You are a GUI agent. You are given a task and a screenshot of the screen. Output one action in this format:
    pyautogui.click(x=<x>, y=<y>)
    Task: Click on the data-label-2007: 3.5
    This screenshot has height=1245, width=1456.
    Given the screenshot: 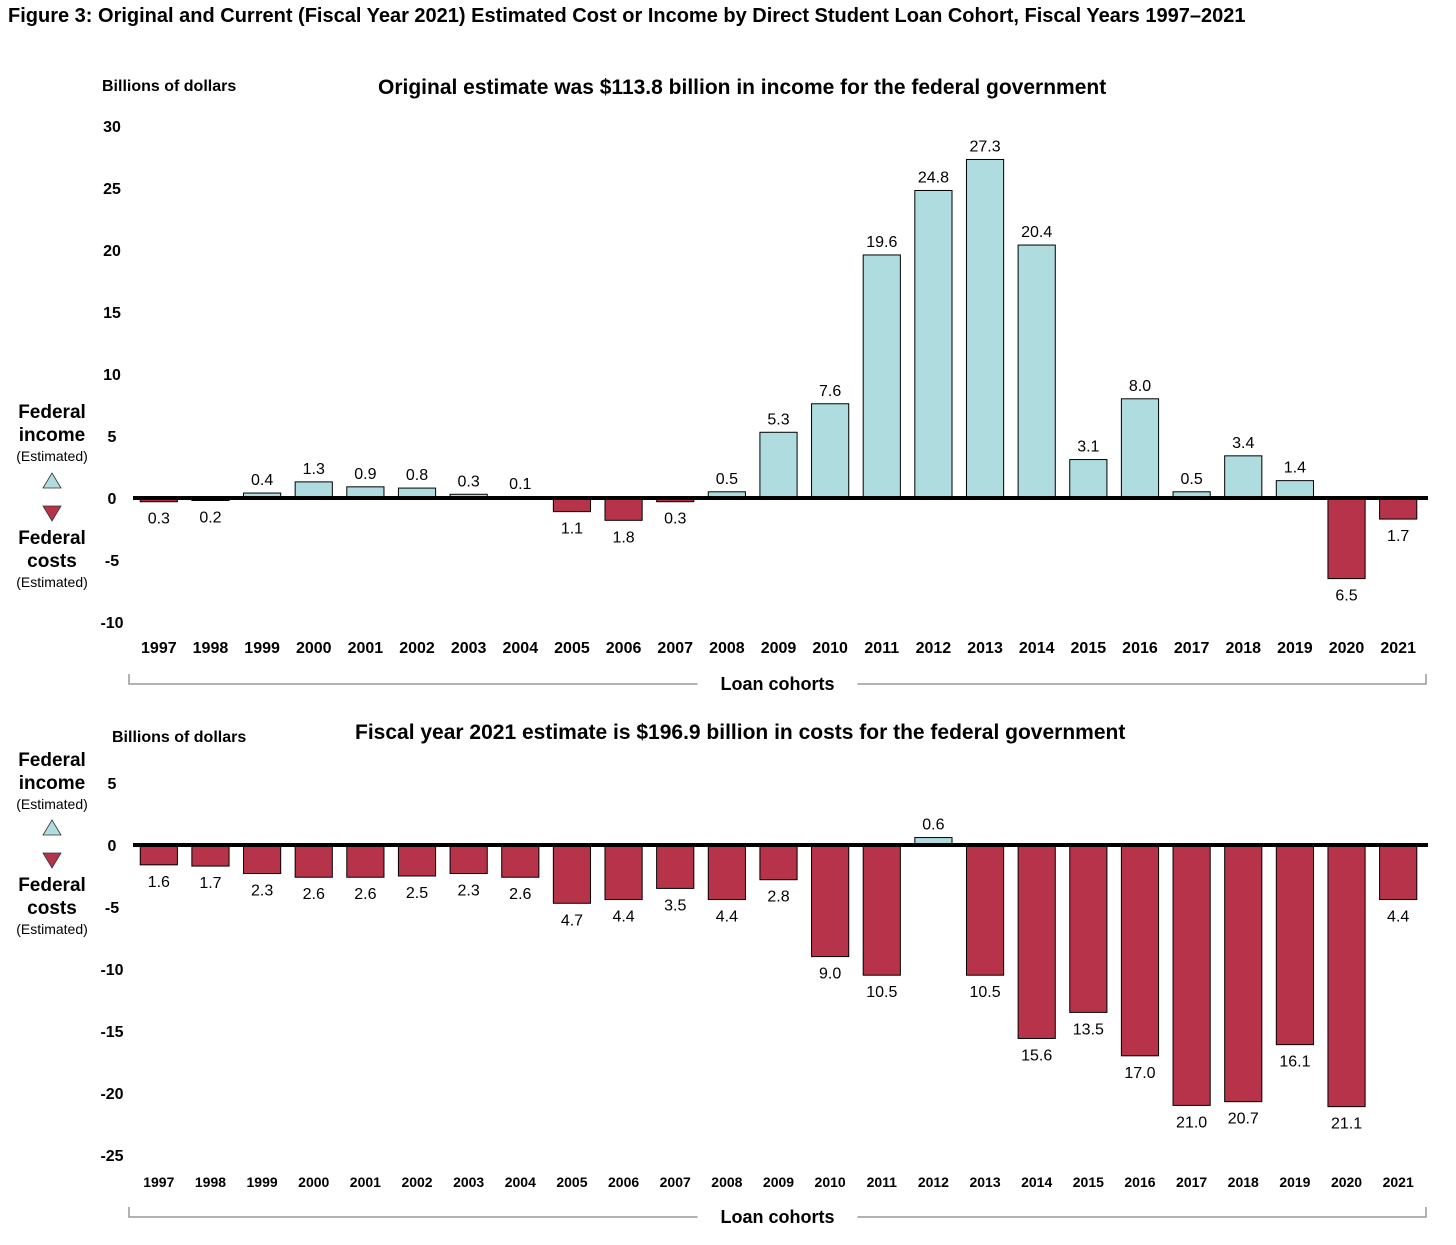 What is the action you would take?
    pyautogui.click(x=675, y=905)
    